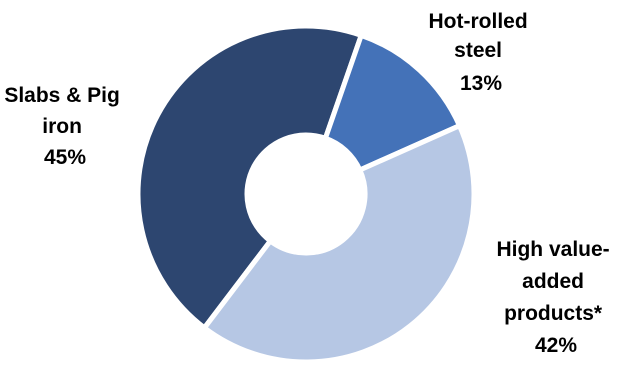  Describe the element at coordinates (552, 249) in the screenshot. I see `label-hva-line-1: High value-` at that location.